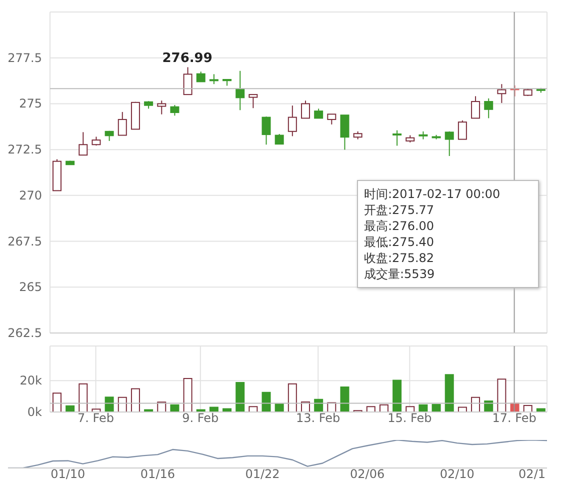 The width and height of the screenshot is (565, 500). What do you see at coordinates (262, 474) in the screenshot?
I see `x-tick-label: 01/22` at bounding box center [262, 474].